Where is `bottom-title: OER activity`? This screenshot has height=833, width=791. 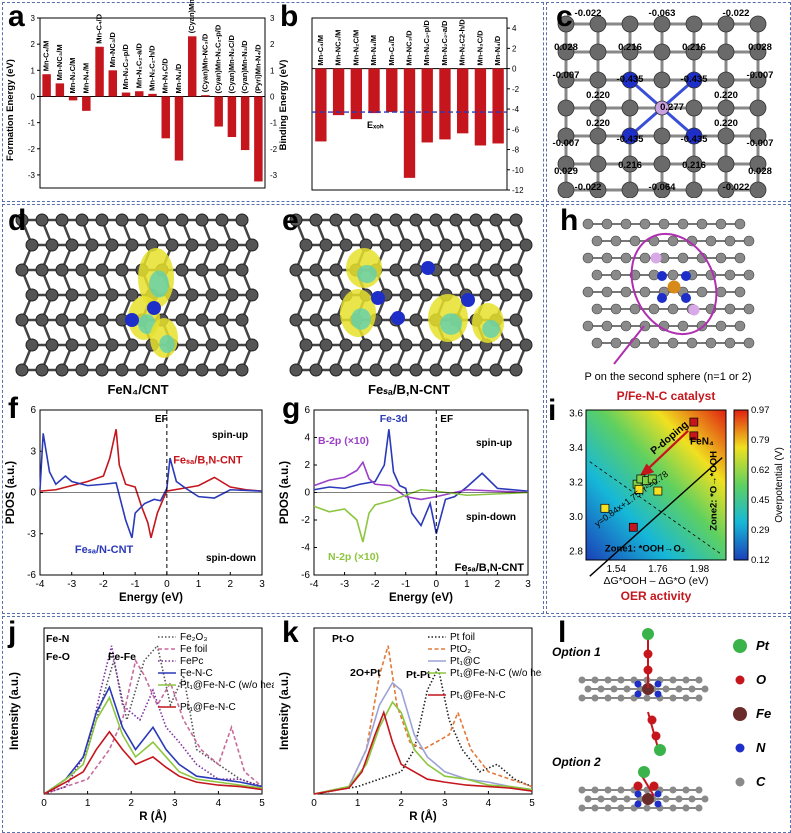
bottom-title: OER activity is located at coordinates (656, 596).